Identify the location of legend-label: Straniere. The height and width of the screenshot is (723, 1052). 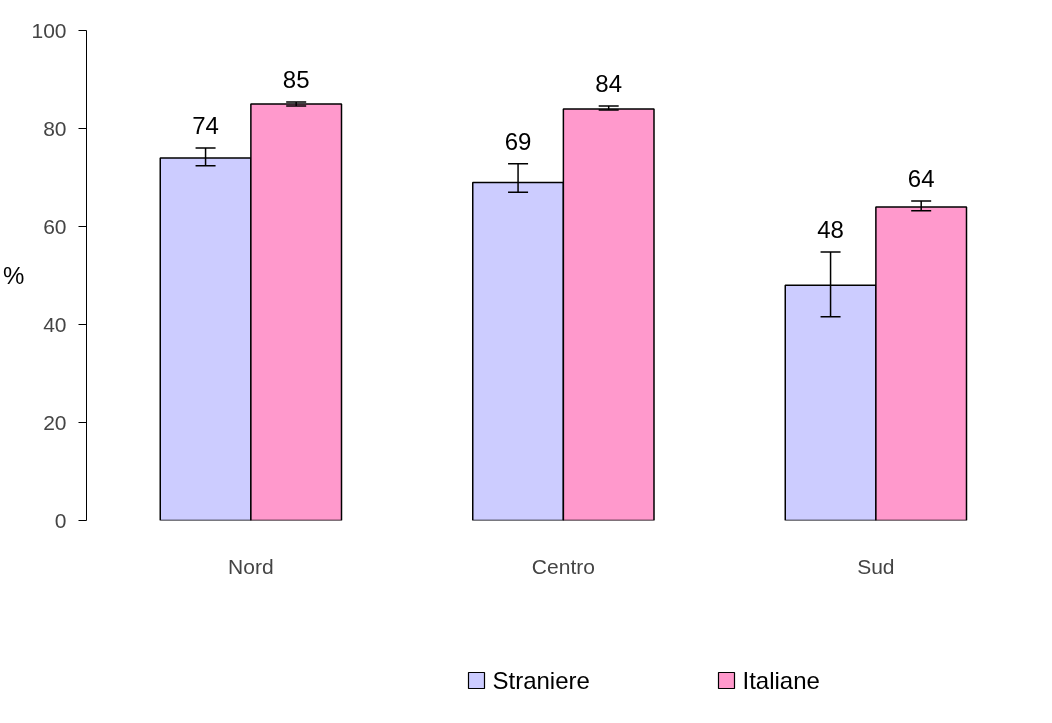
(541, 680).